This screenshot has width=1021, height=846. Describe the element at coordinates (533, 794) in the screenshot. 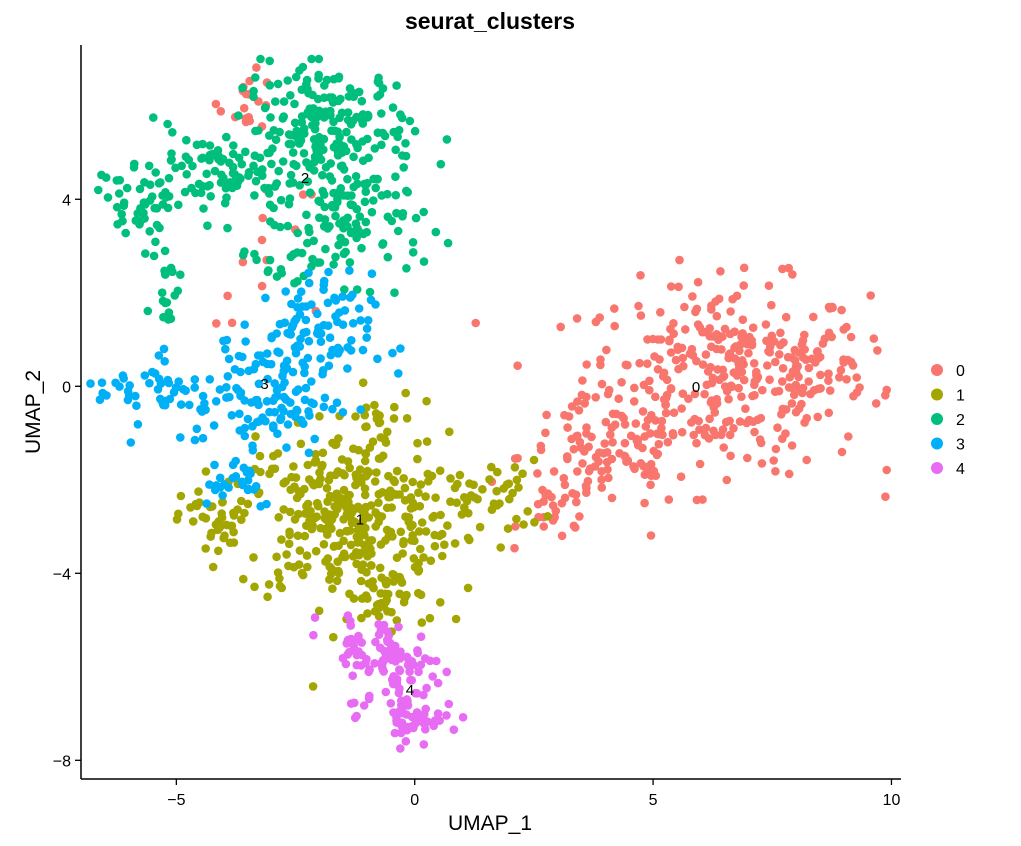

I see `x-ticks: −5 0 5 10` at that location.